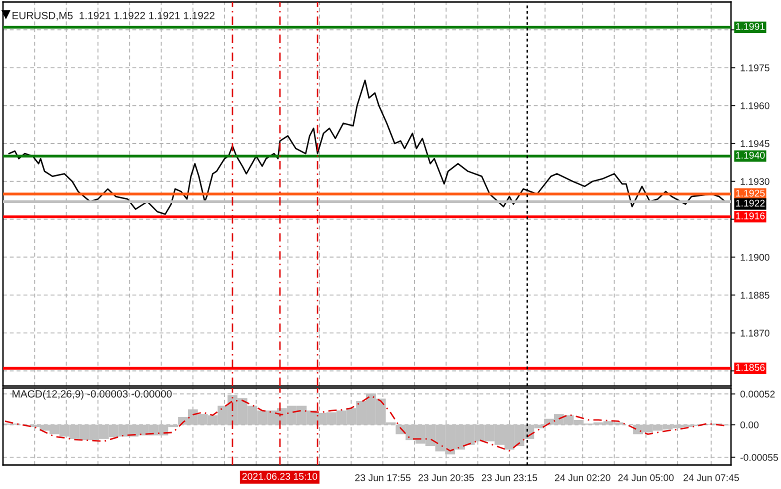 This screenshot has height=489, width=781. What do you see at coordinates (582, 478) in the screenshot?
I see `x-tick-label: 24 Jun 02:20` at bounding box center [582, 478].